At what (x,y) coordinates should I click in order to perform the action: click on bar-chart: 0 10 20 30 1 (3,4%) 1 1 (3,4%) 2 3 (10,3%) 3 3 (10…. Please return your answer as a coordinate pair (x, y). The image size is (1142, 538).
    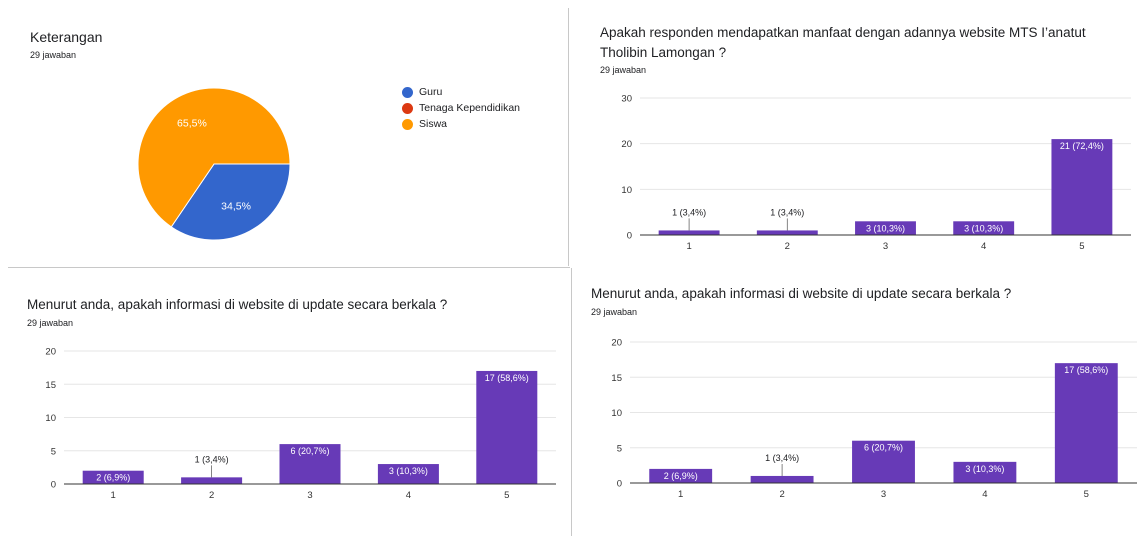
    Looking at the image, I should click on (876, 173).